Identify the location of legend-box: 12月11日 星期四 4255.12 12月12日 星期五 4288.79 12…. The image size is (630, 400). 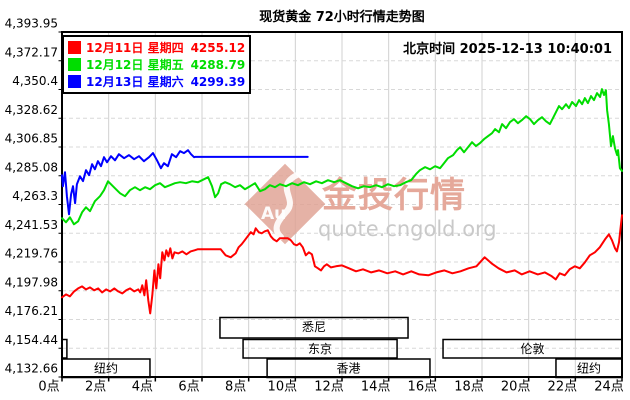
(157, 64).